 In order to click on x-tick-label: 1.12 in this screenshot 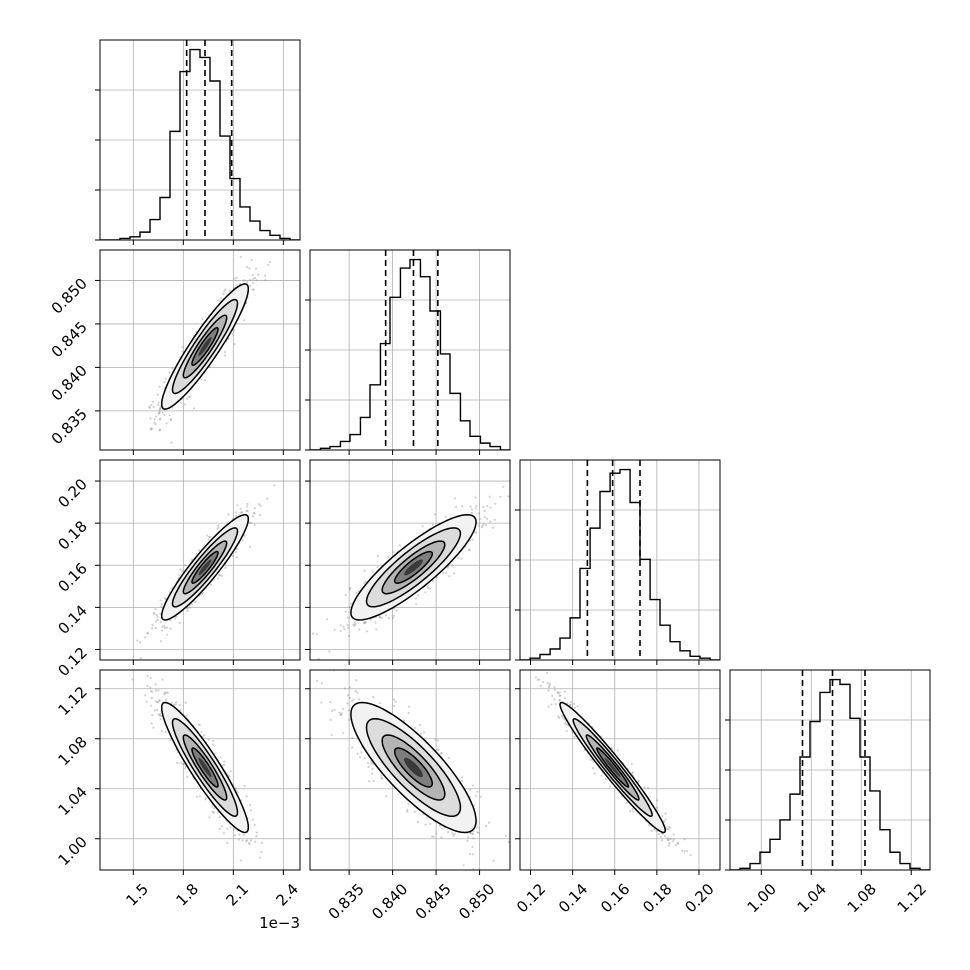, I will do `click(912, 898)`.